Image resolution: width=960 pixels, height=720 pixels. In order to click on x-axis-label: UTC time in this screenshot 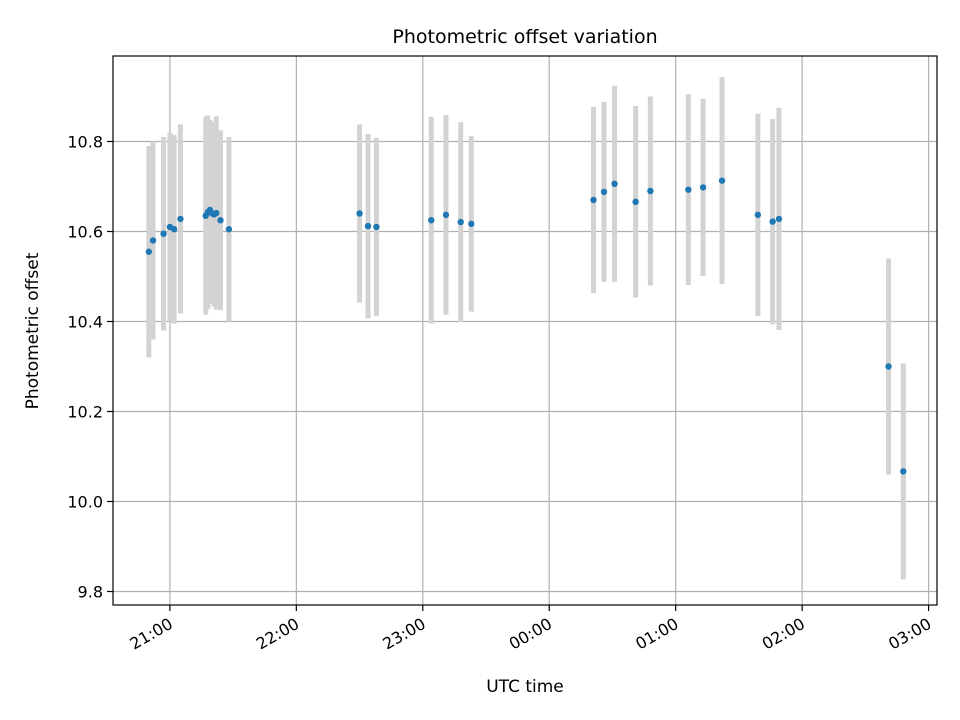, I will do `click(525, 687)`.